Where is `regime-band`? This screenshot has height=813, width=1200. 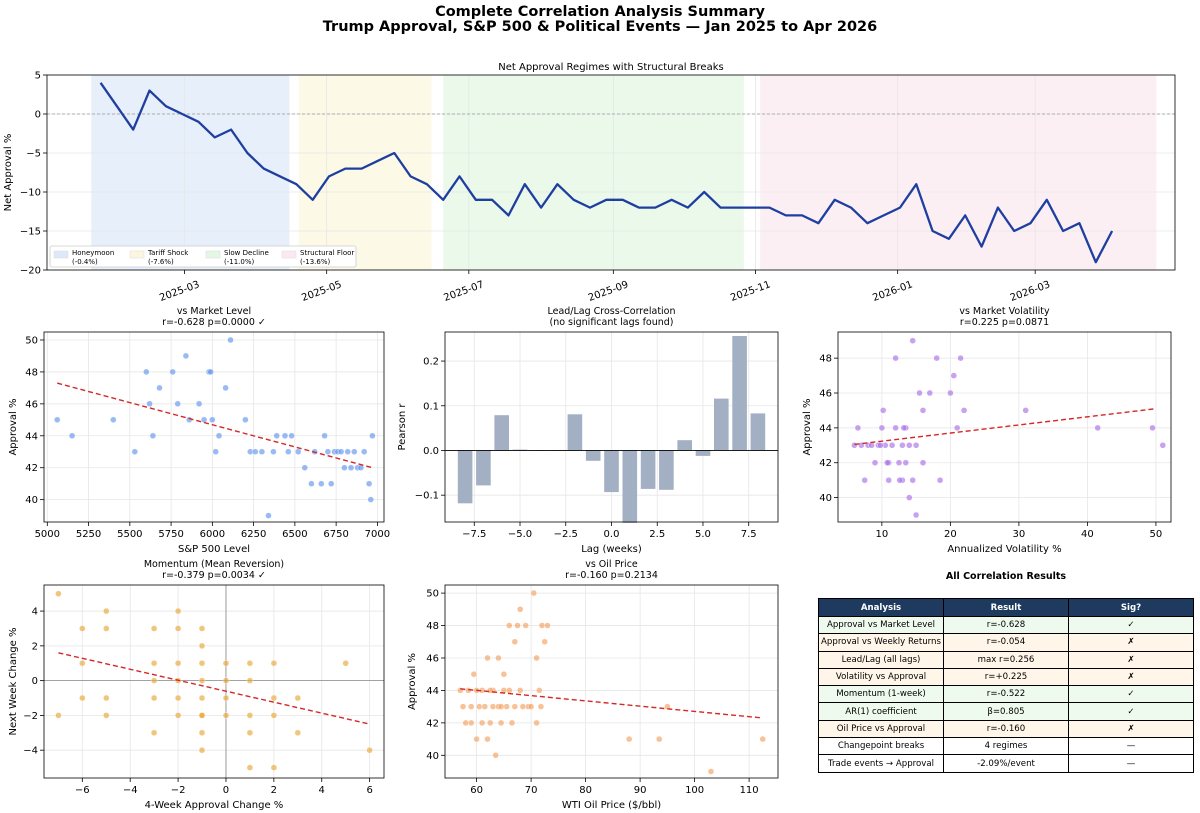 regime-band is located at coordinates (958, 172).